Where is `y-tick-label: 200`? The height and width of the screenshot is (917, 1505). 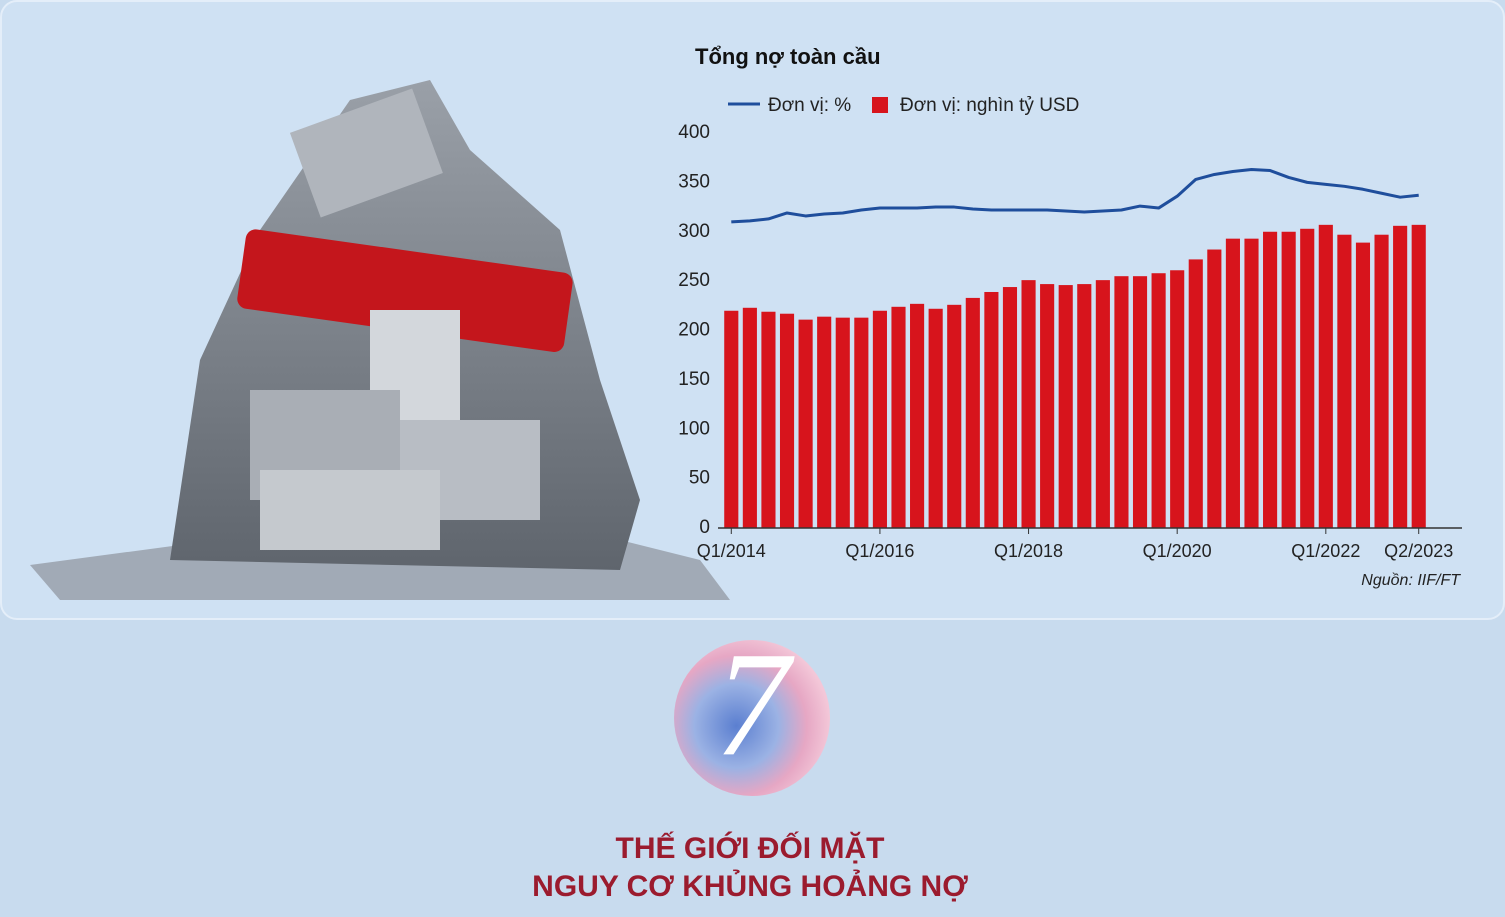 y-tick-label: 200 is located at coordinates (694, 330).